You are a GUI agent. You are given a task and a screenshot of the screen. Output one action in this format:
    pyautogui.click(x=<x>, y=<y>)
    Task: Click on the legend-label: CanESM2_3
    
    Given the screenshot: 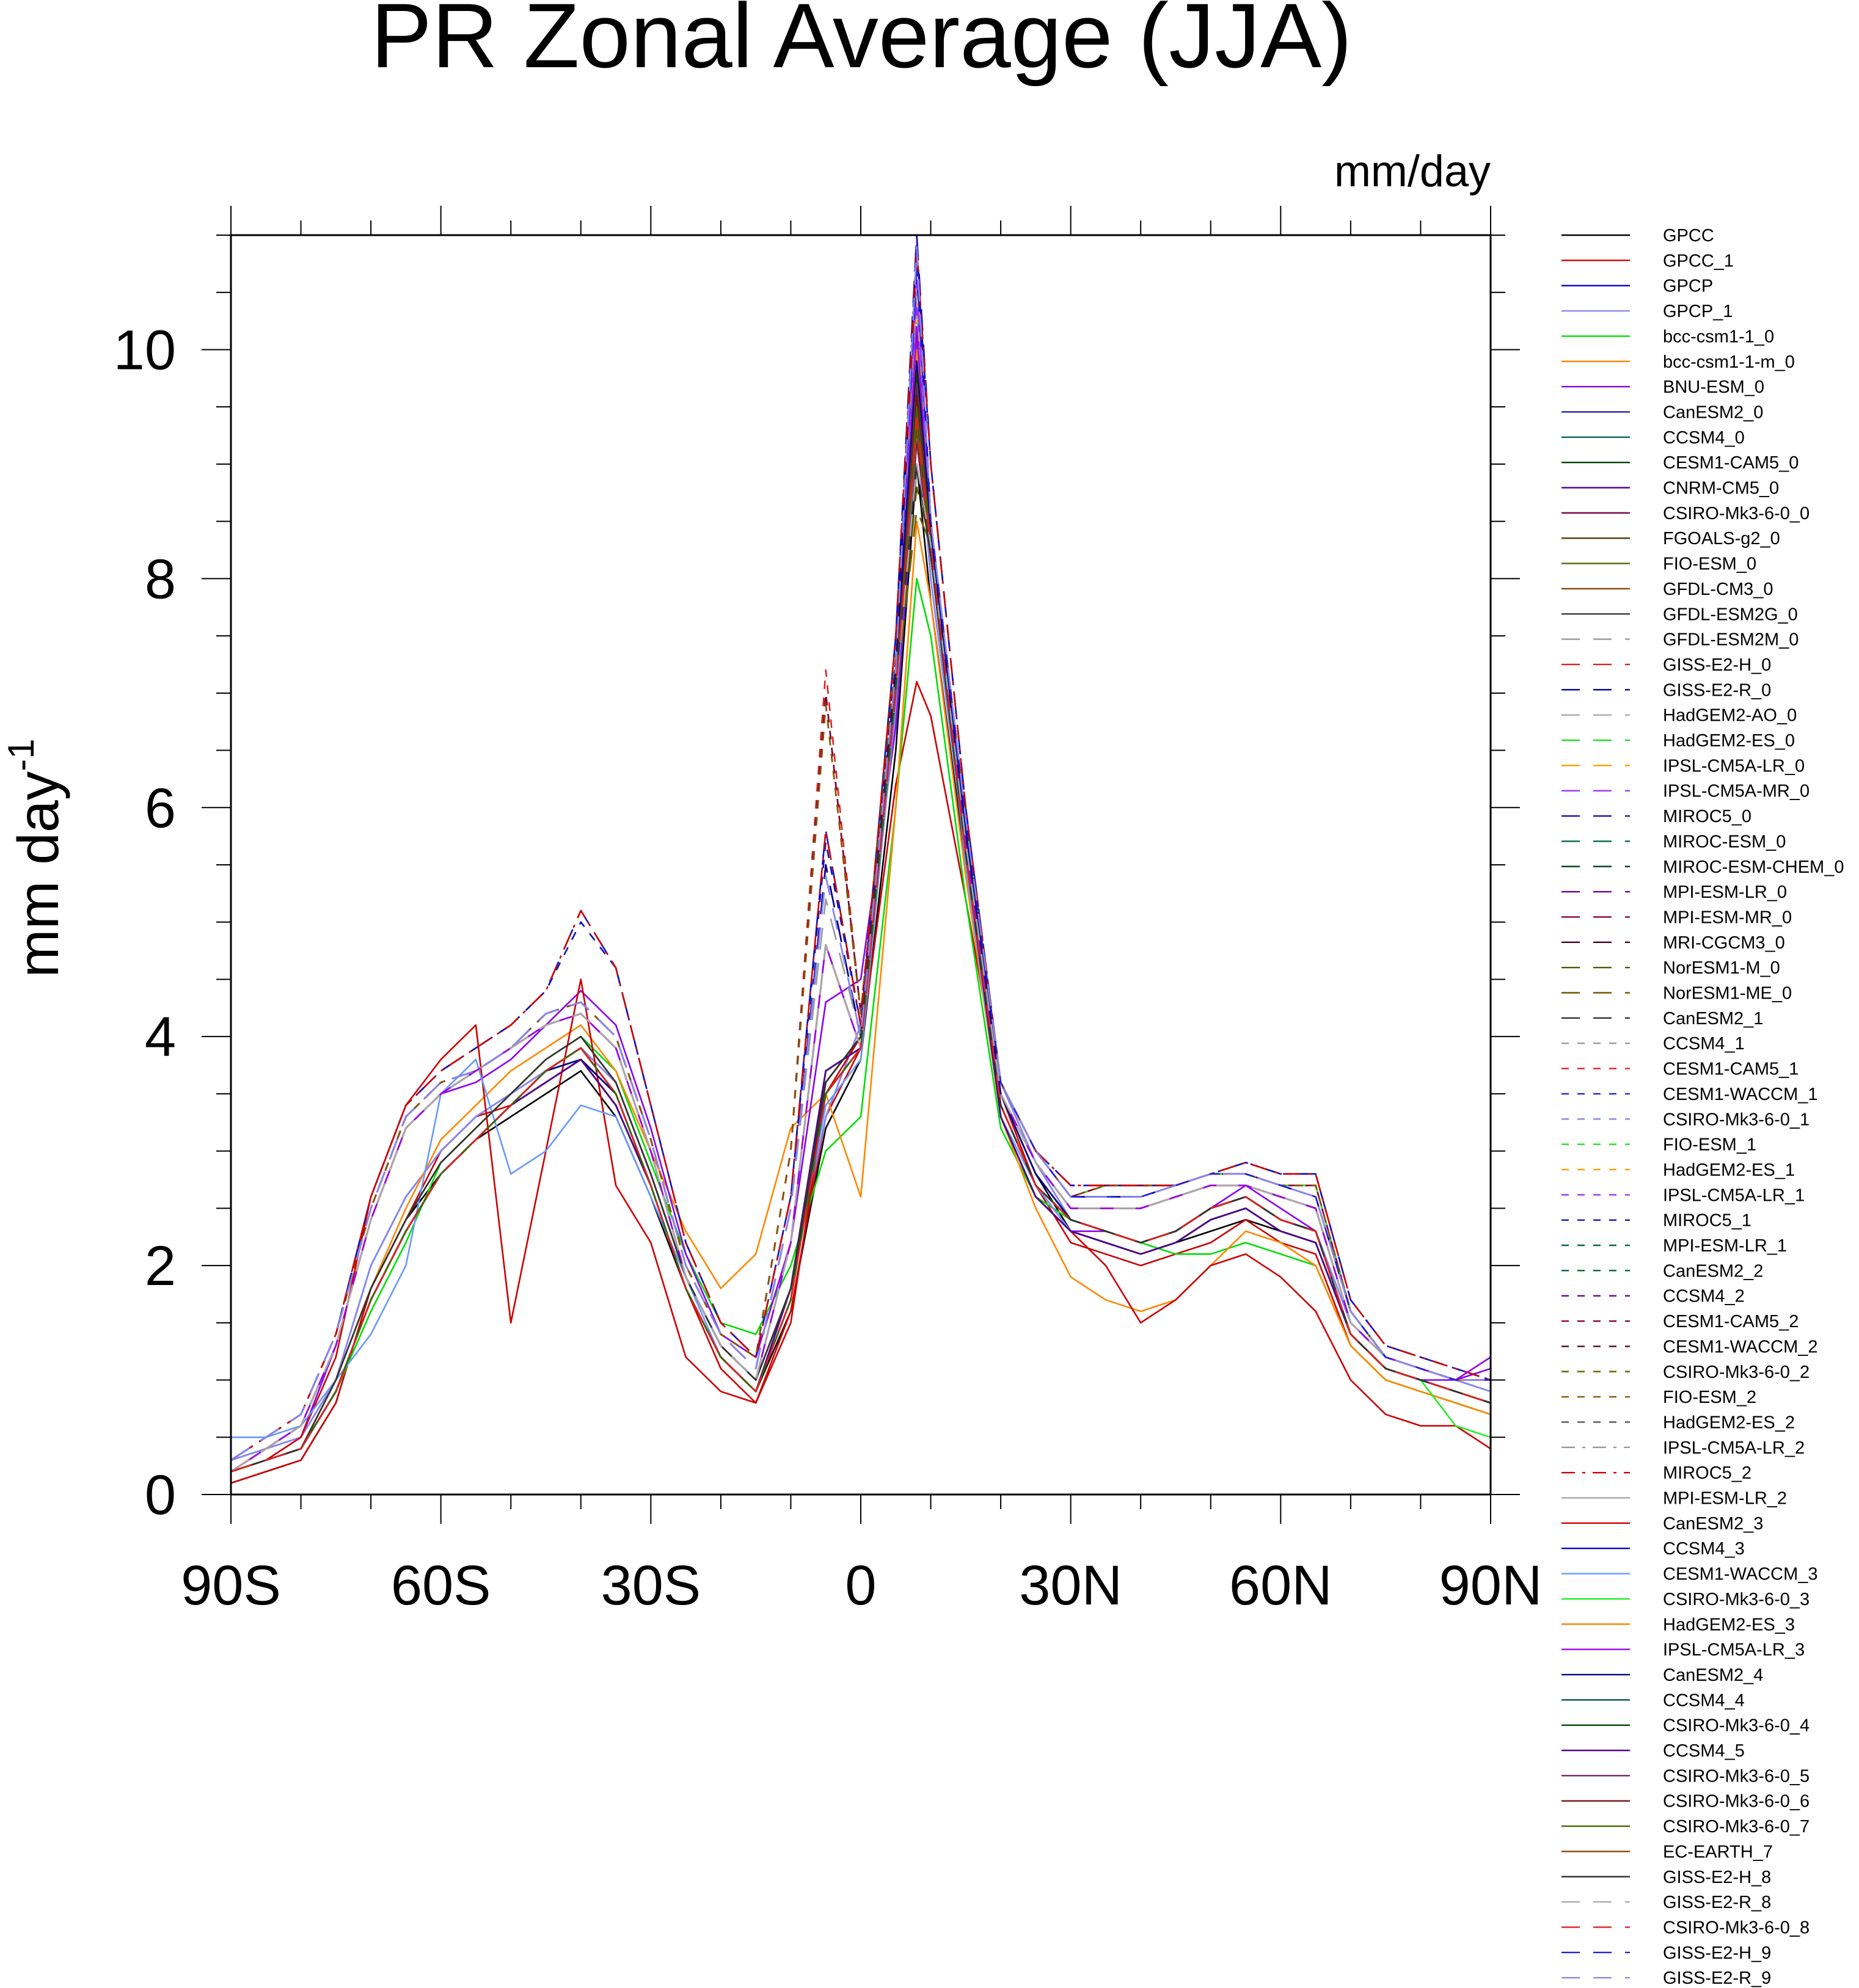 What is the action you would take?
    pyautogui.click(x=1713, y=1524)
    